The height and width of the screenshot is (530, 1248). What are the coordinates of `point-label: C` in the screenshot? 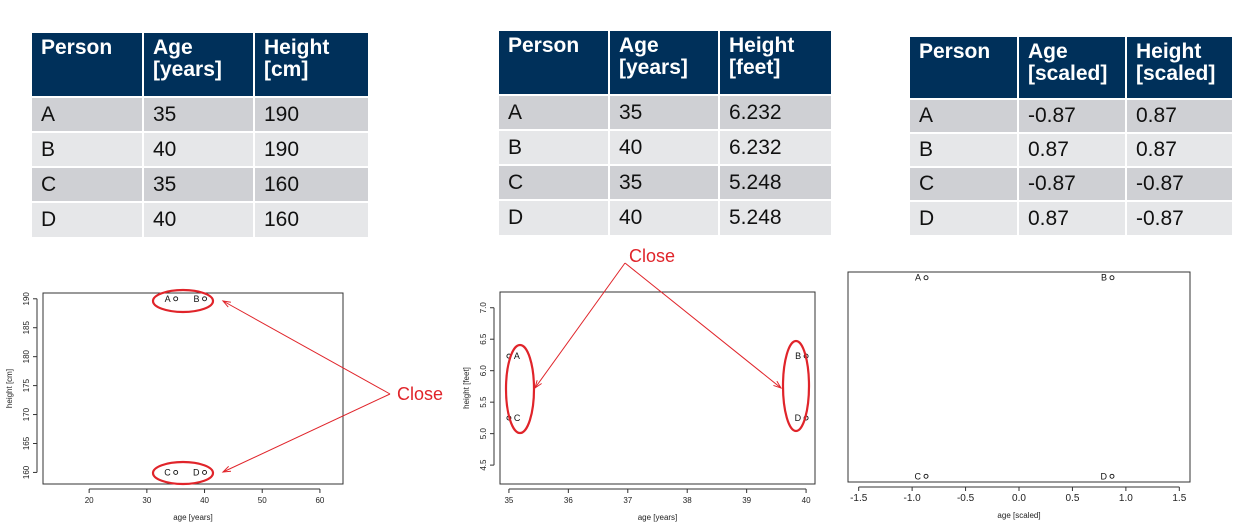 It's located at (167, 472).